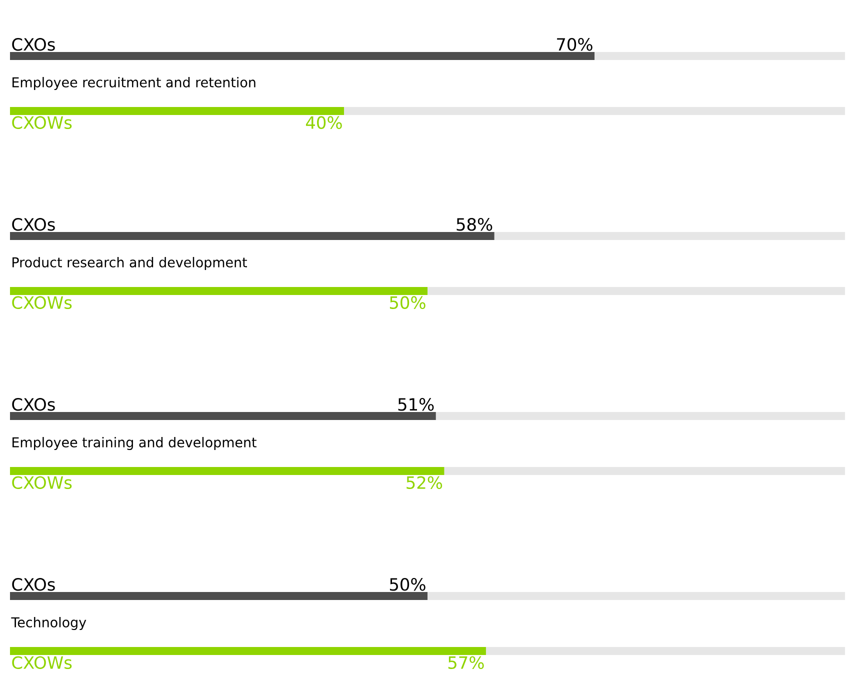 The width and height of the screenshot is (855, 696). What do you see at coordinates (324, 122) in the screenshot?
I see `data-label: 40%` at bounding box center [324, 122].